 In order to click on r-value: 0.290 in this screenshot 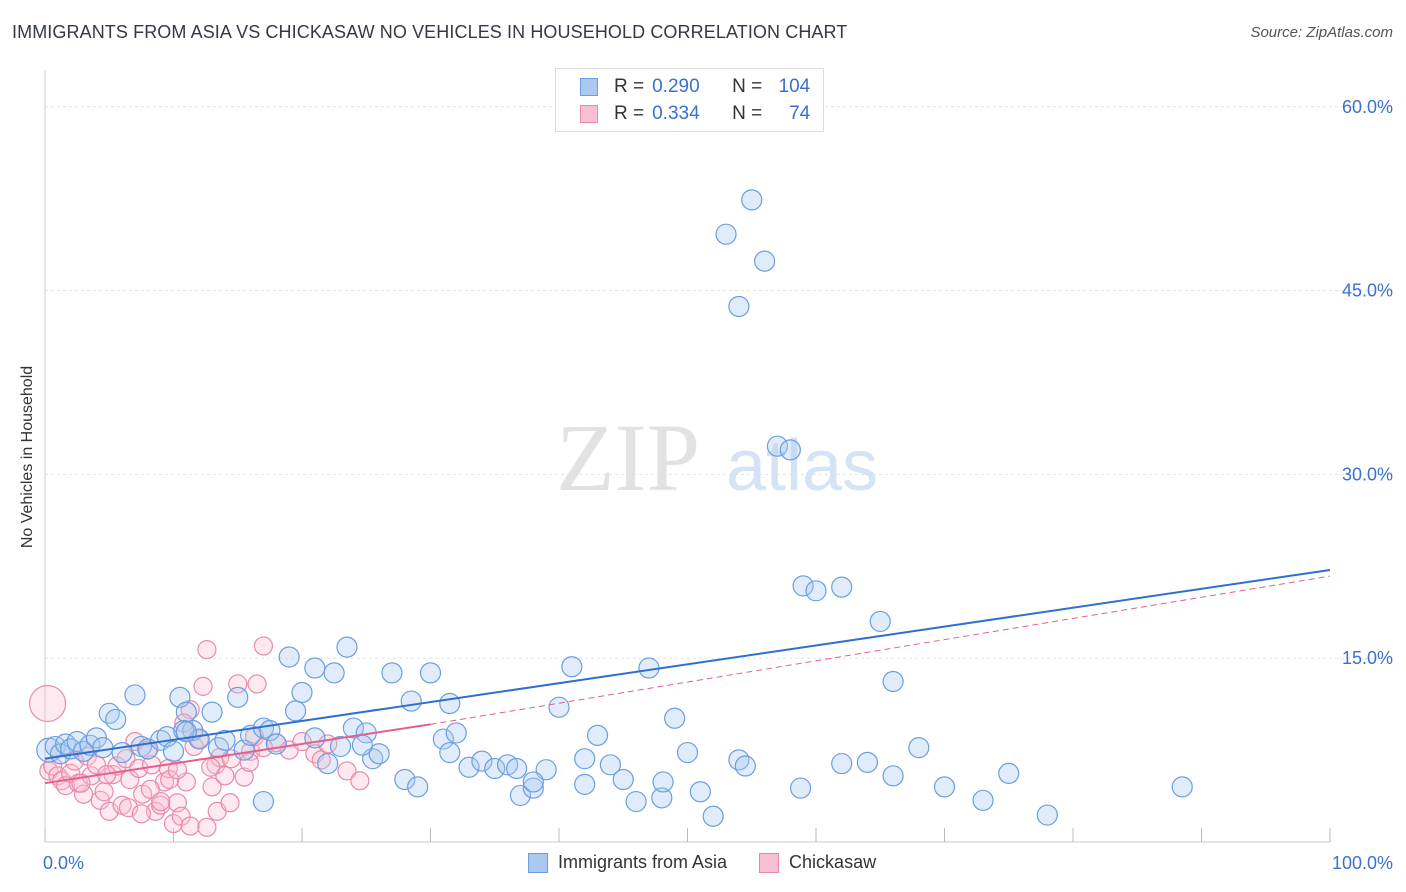, I will do `click(676, 86)`.